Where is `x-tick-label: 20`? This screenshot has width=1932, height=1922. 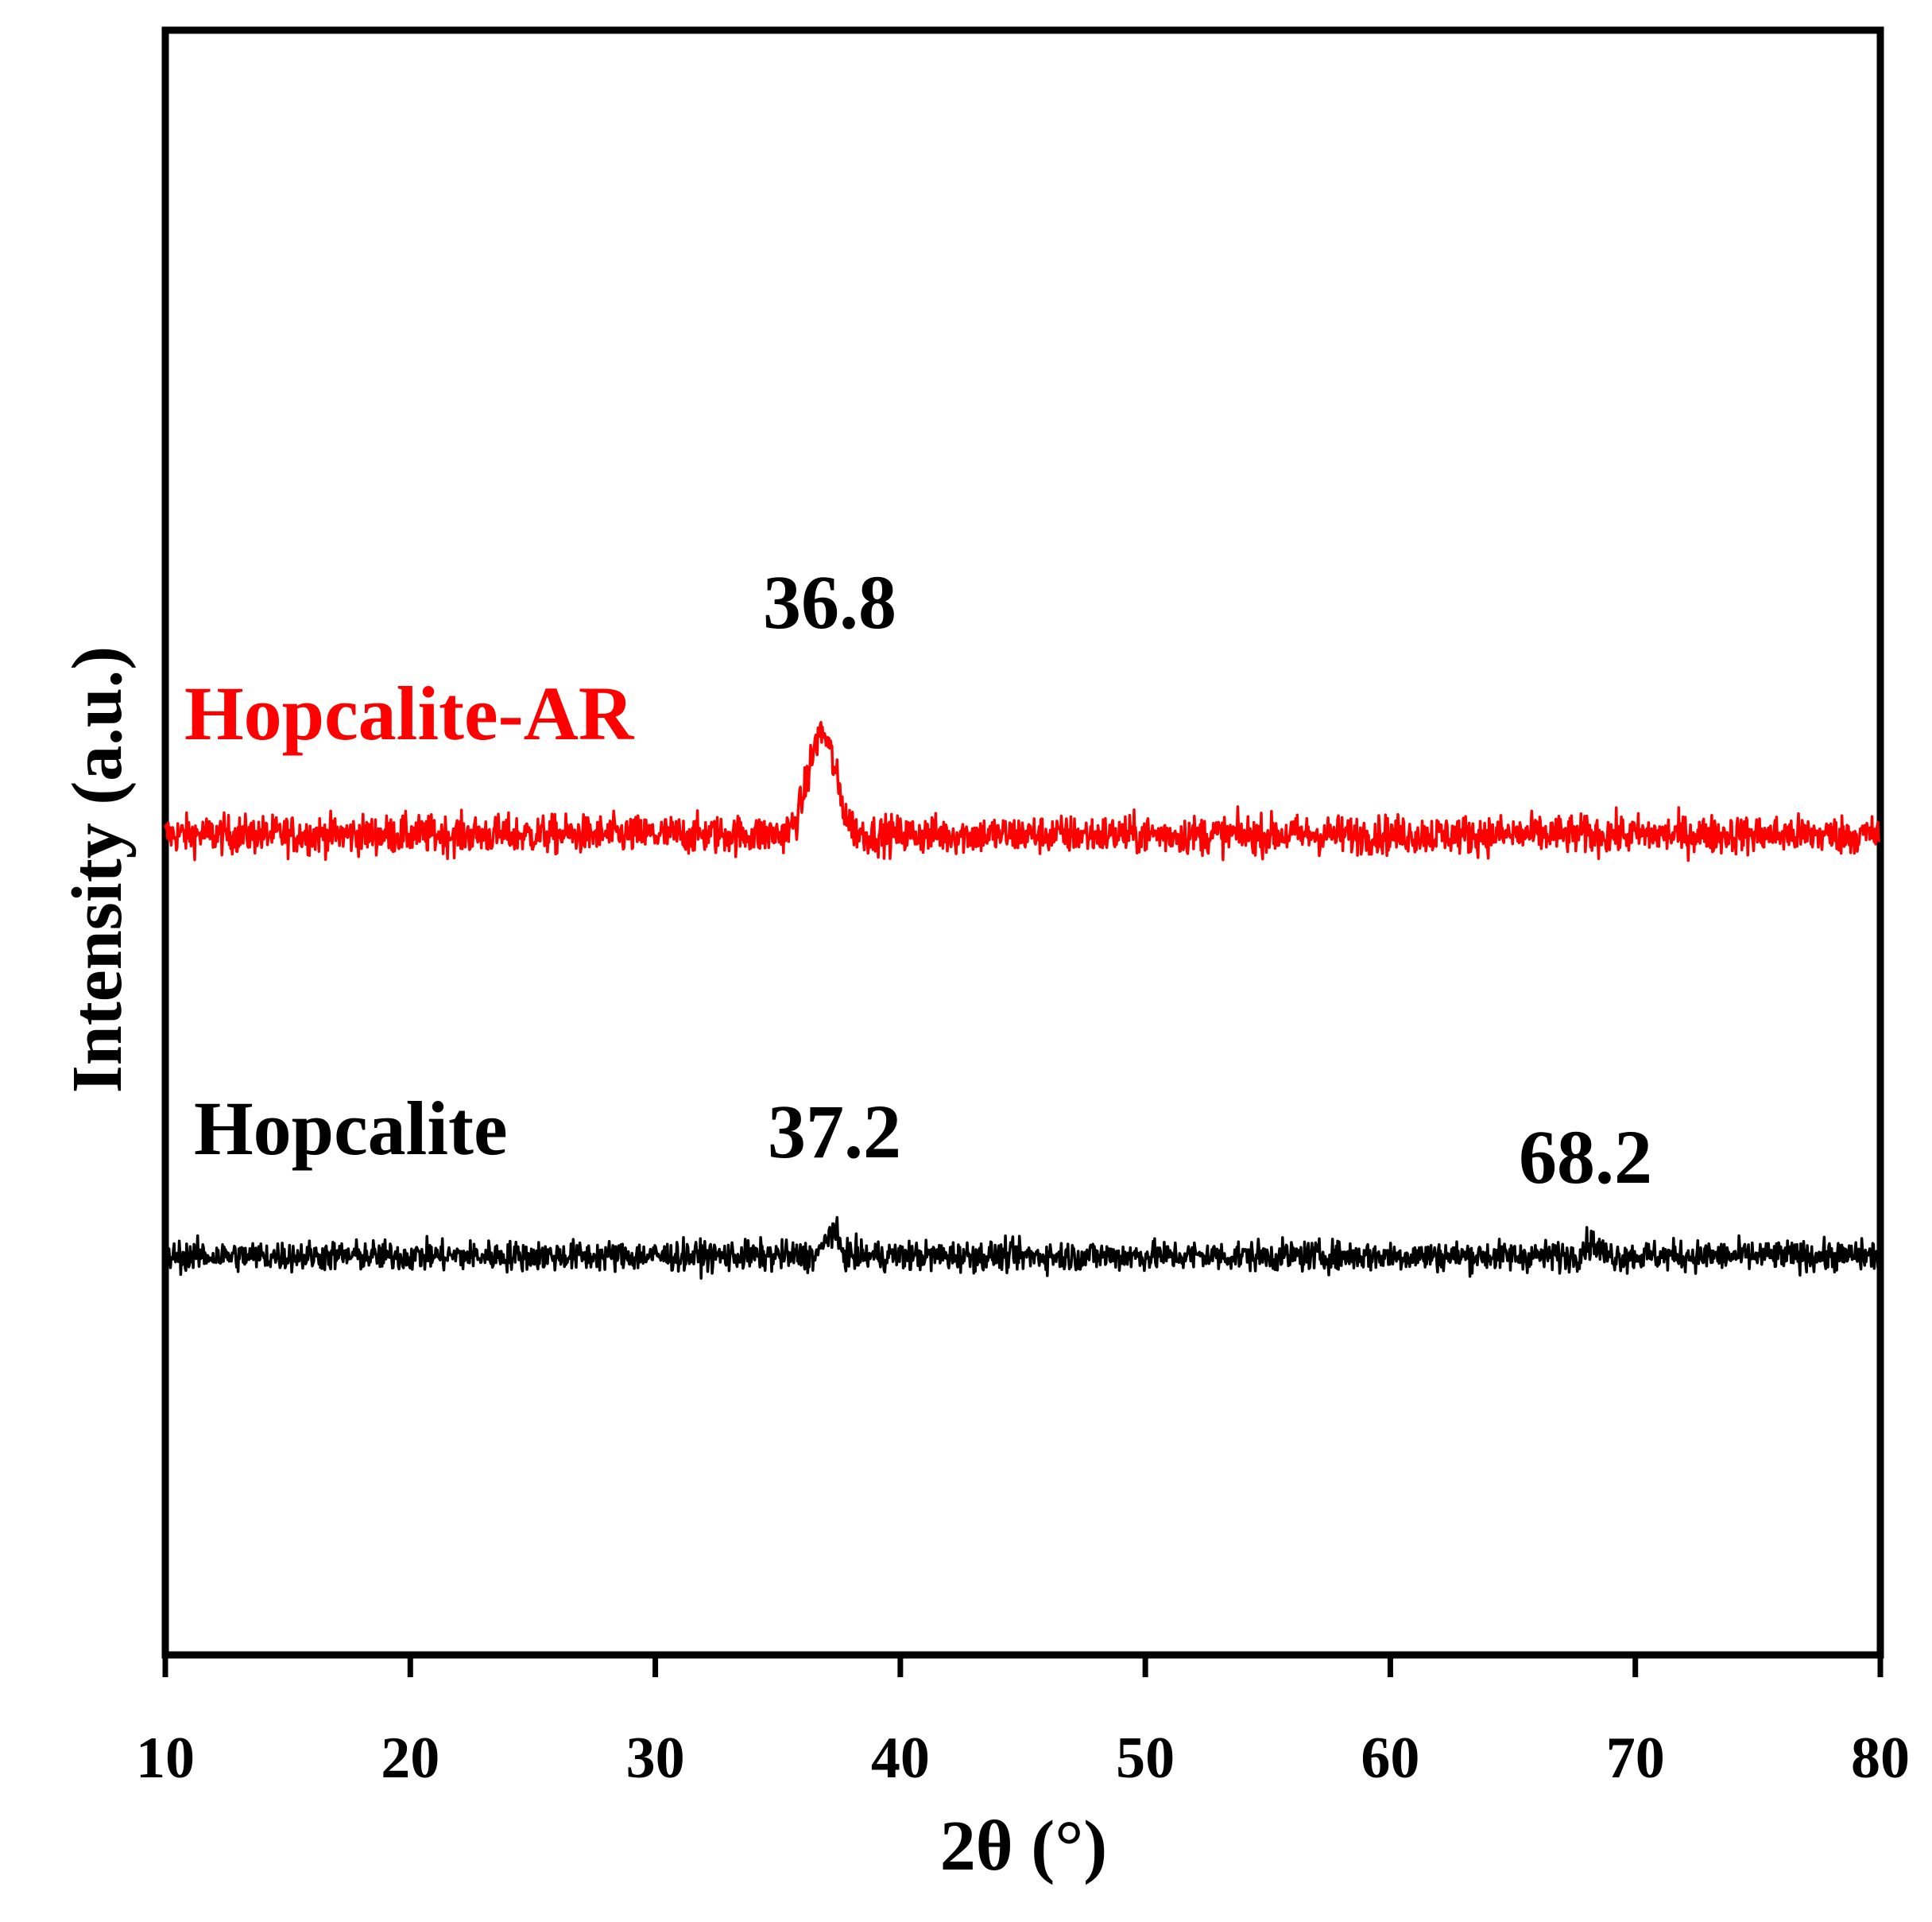
x-tick-label: 20 is located at coordinates (410, 1758).